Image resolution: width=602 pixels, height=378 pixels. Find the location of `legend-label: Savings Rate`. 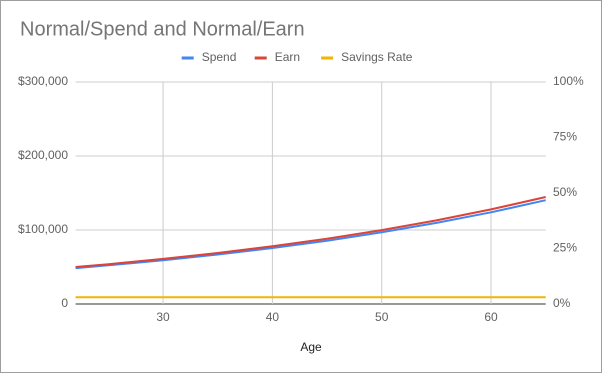

legend-label: Savings Rate is located at coordinates (377, 57).